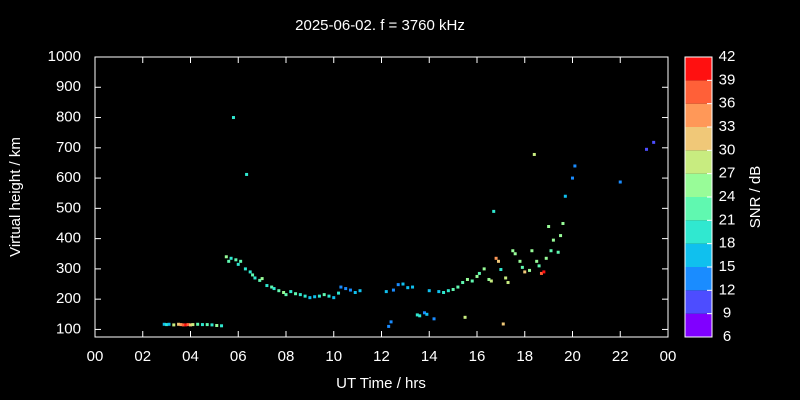 The width and height of the screenshot is (800, 400). I want to click on colorbar-tick-label: 12, so click(727, 289).